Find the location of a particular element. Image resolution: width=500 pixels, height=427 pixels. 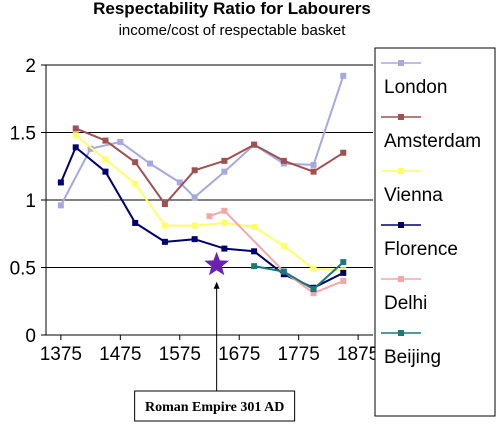

legend-entry-florence: Florence is located at coordinates (419, 241).